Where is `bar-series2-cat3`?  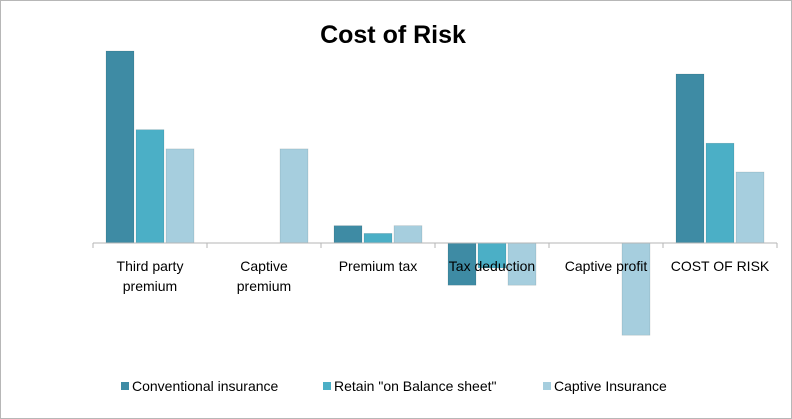
bar-series2-cat3 is located at coordinates (378, 238).